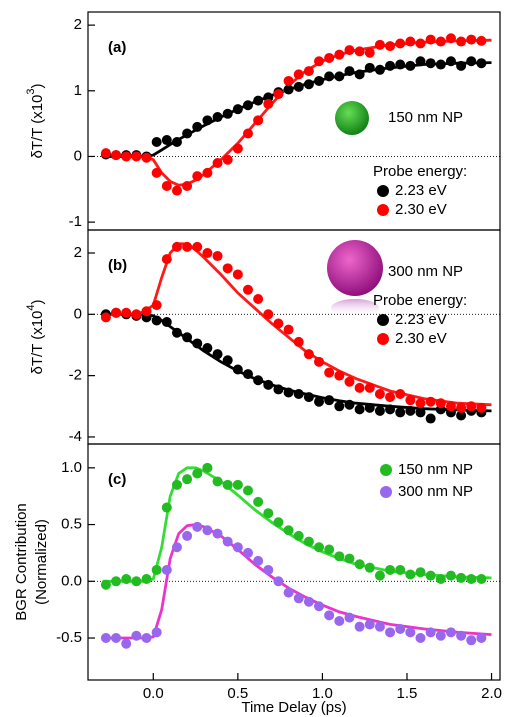  Describe the element at coordinates (75, 221) in the screenshot. I see `y-tick-label: -1` at that location.